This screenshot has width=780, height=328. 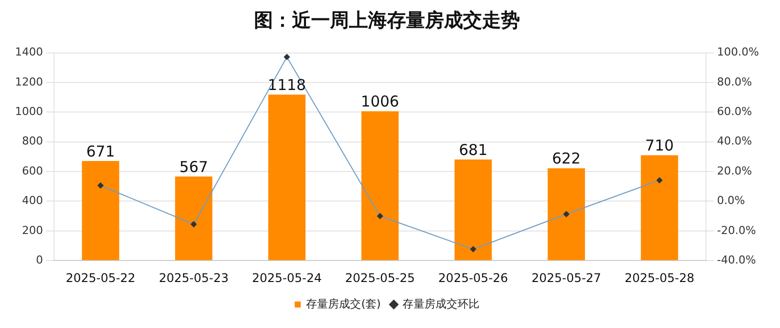 I want to click on x-tick-label: 2025-05-23, so click(x=193, y=277).